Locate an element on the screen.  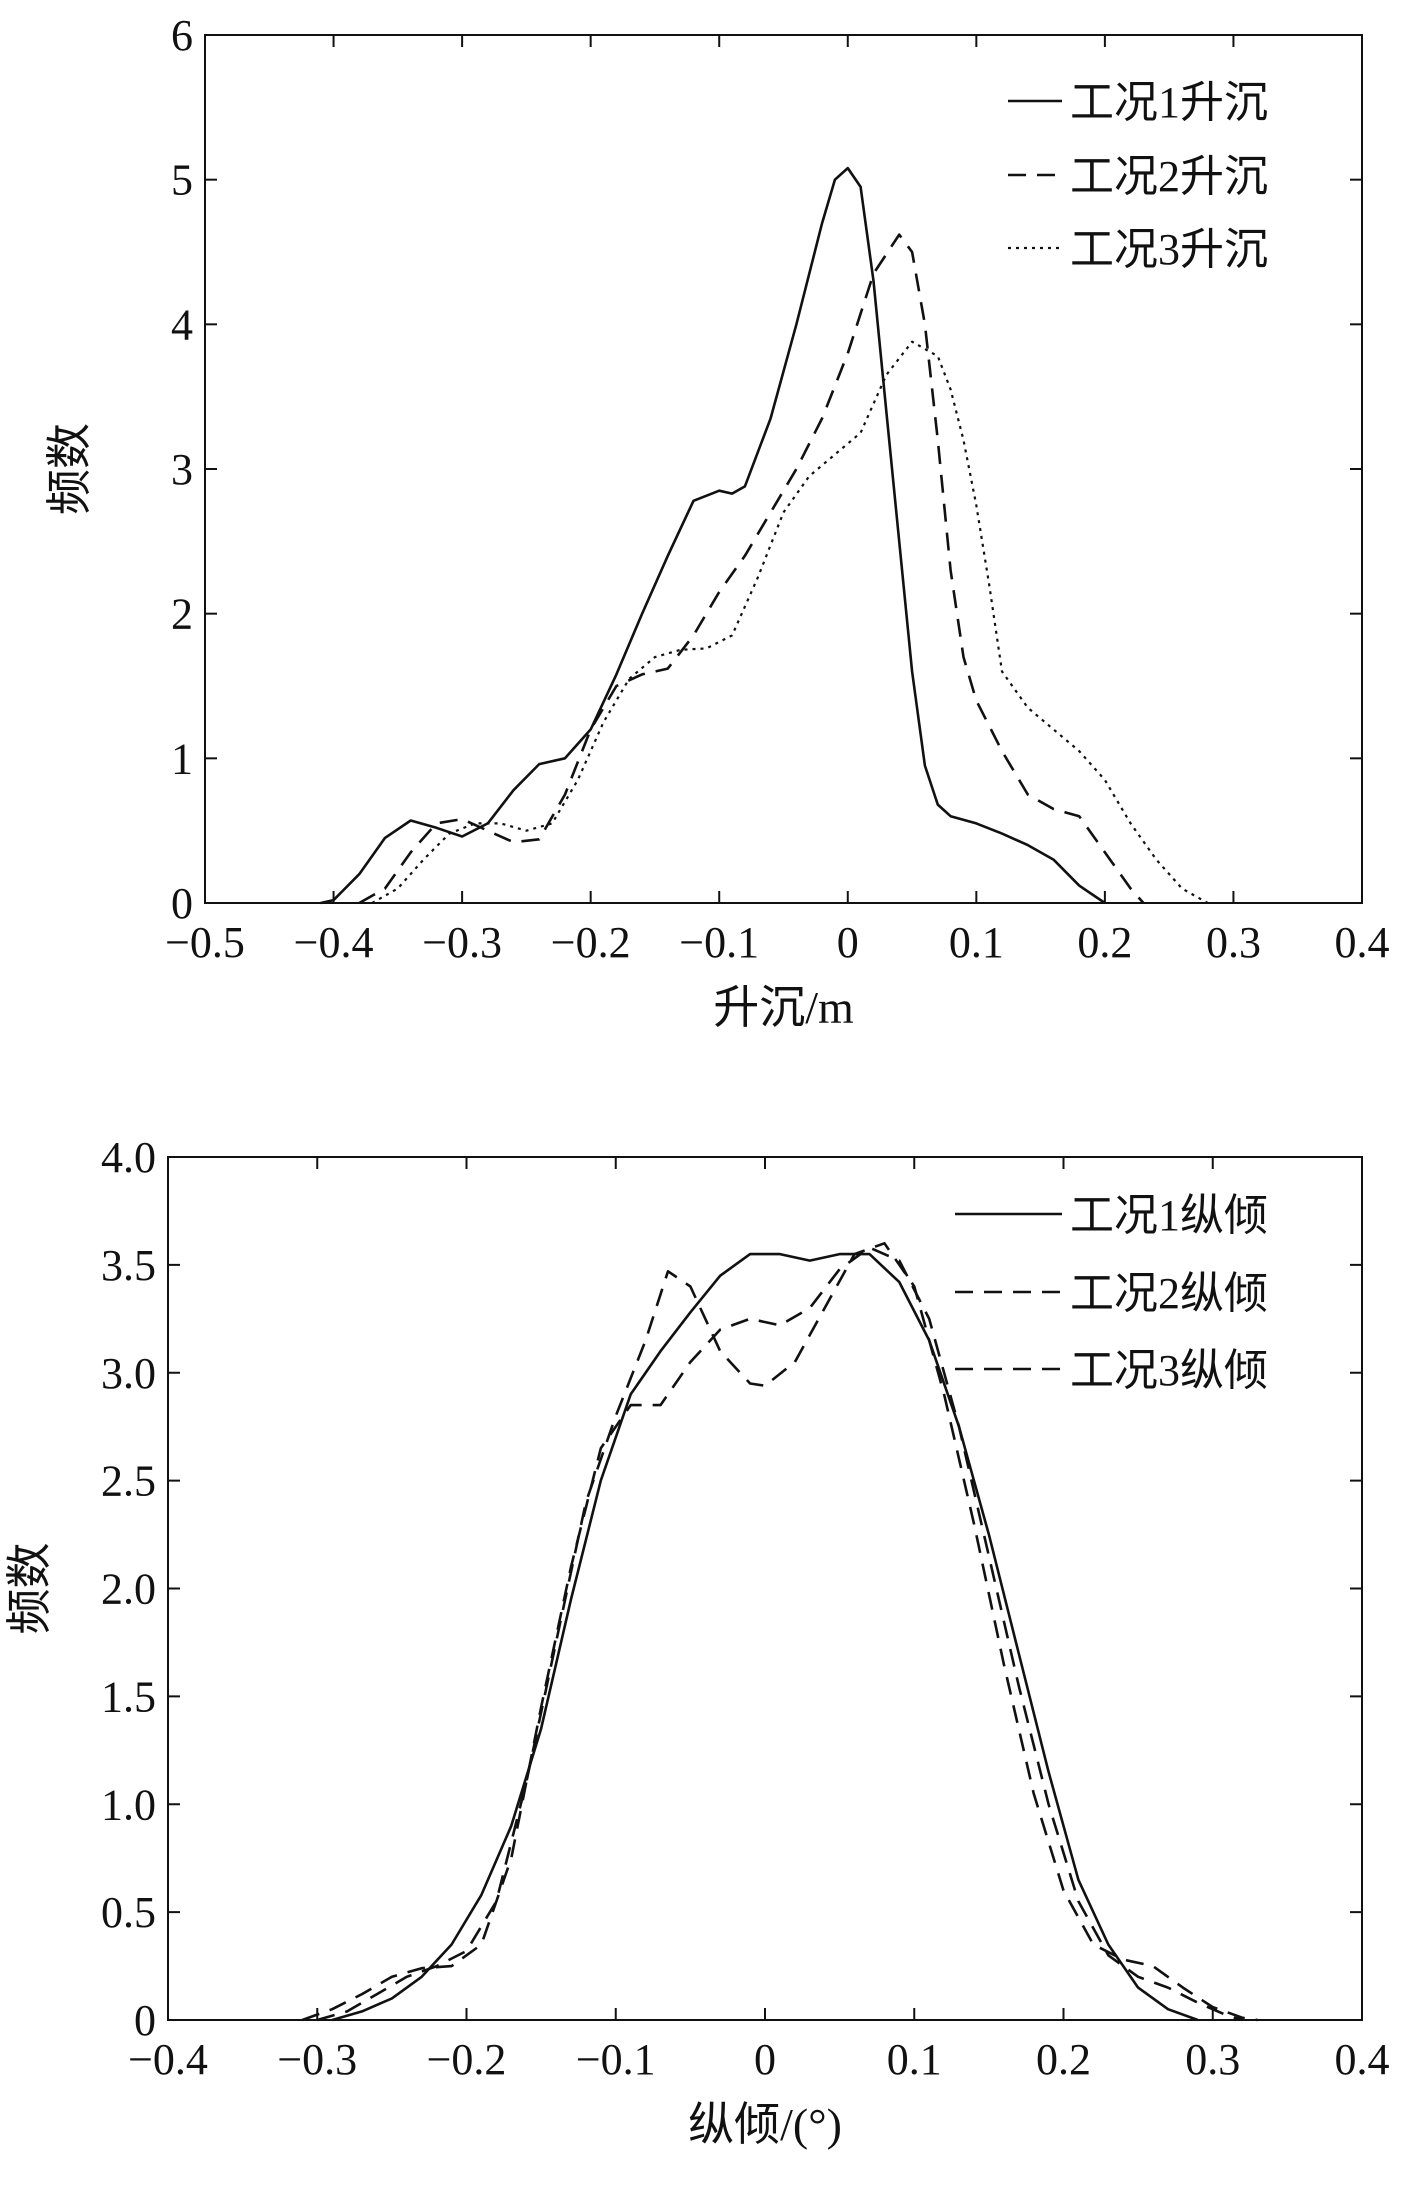
x-axis-label: 纵倾/(°) is located at coordinates (765, 2124).